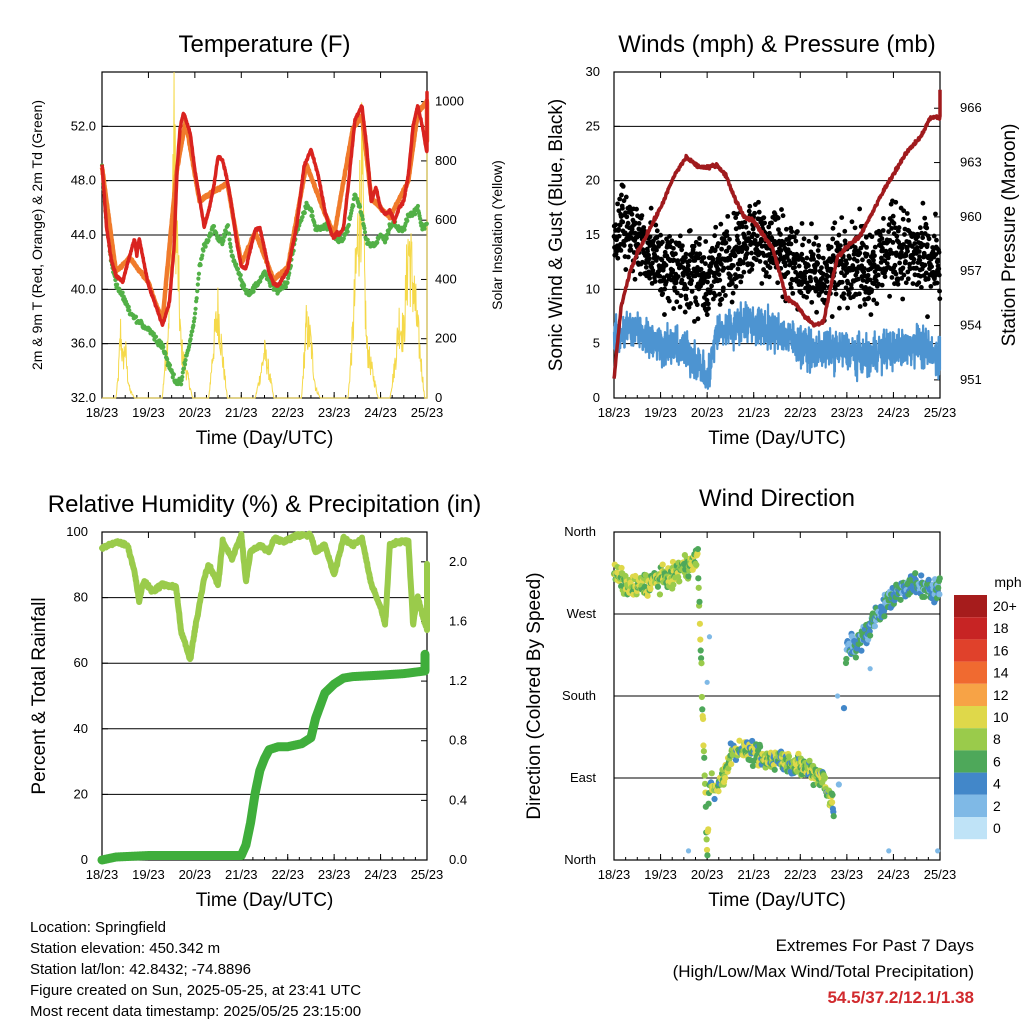 The image size is (1024, 1029). Describe the element at coordinates (264, 275) in the screenshot. I see `series-dewpoint` at that location.